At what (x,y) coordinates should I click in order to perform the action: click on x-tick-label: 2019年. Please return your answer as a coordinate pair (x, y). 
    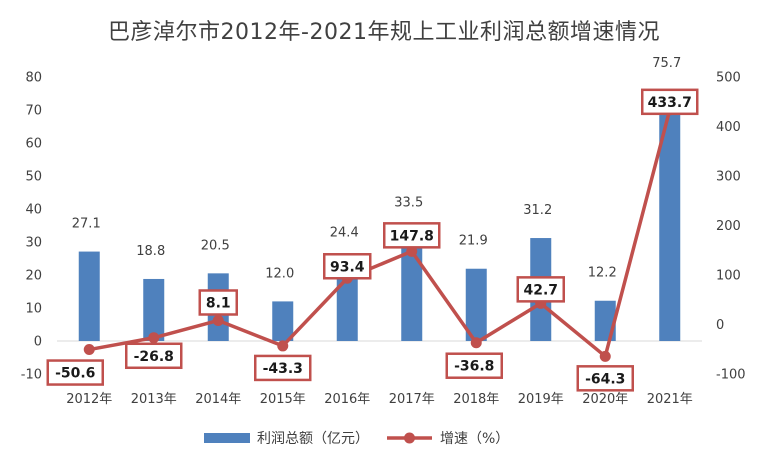
    Looking at the image, I should click on (541, 399).